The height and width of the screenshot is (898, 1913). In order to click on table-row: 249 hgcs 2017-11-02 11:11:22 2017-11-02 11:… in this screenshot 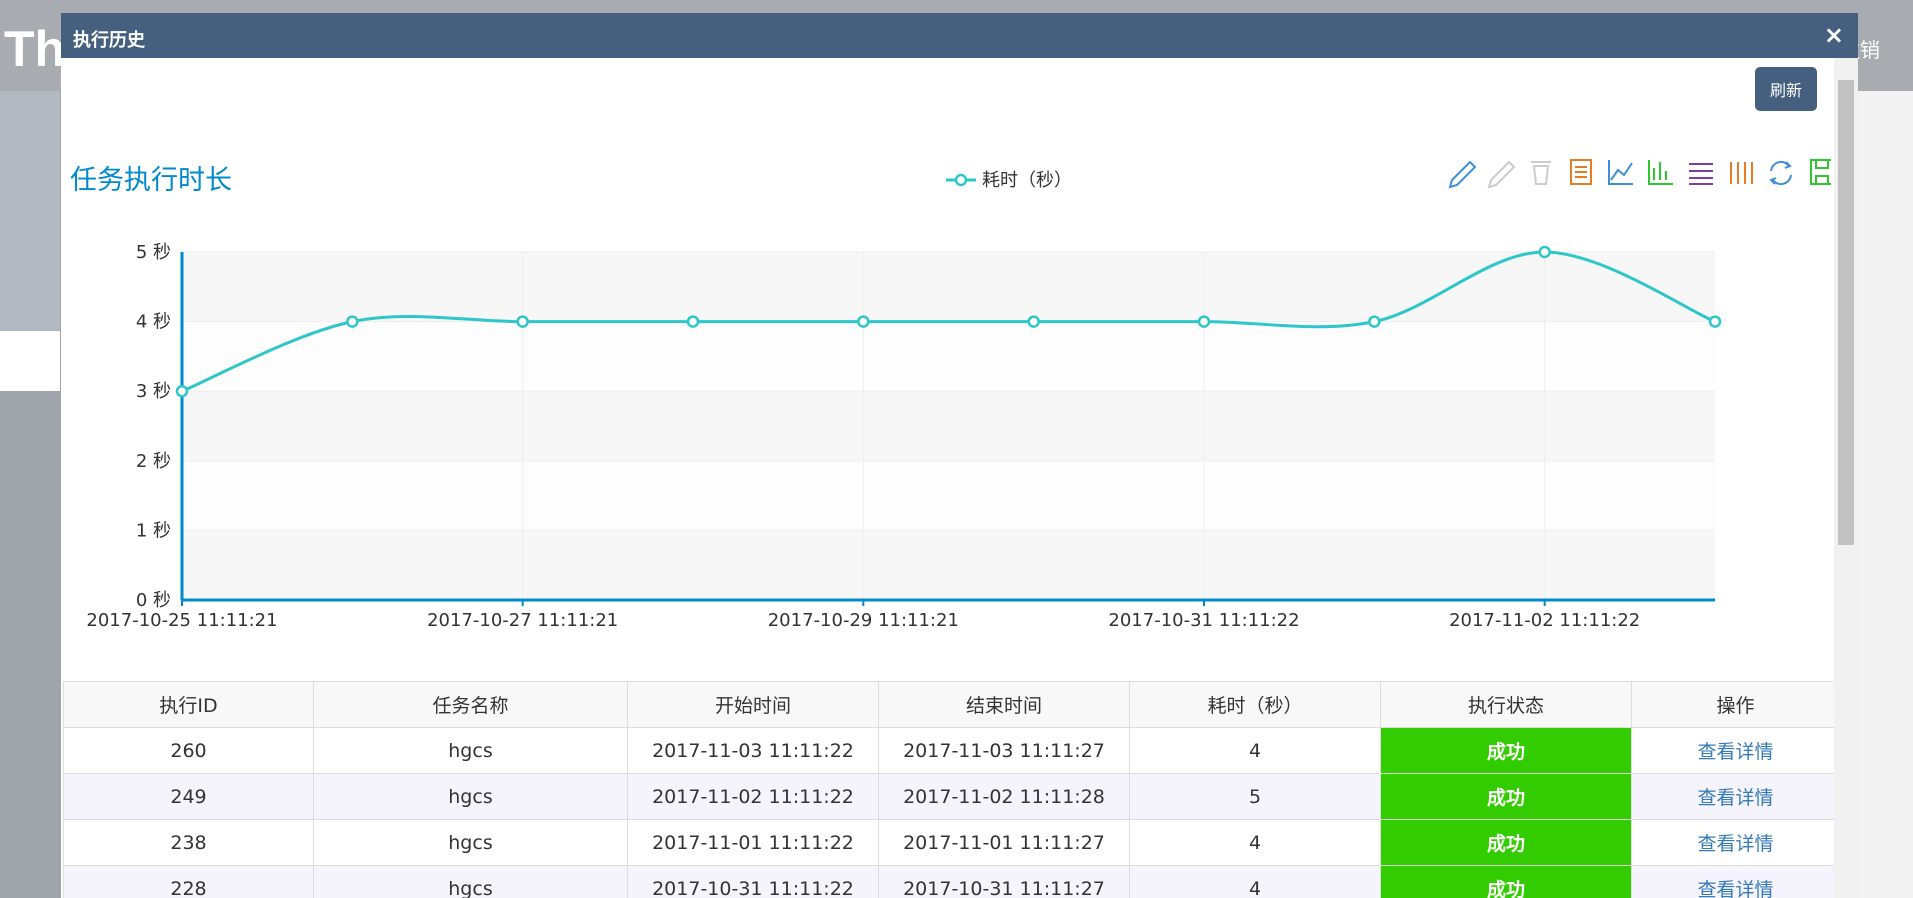, I will do `click(951, 796)`.